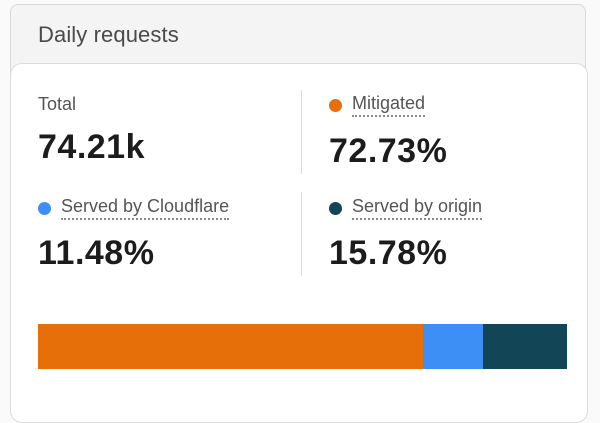 Image resolution: width=600 pixels, height=423 pixels. I want to click on total-label: Total, so click(57, 104).